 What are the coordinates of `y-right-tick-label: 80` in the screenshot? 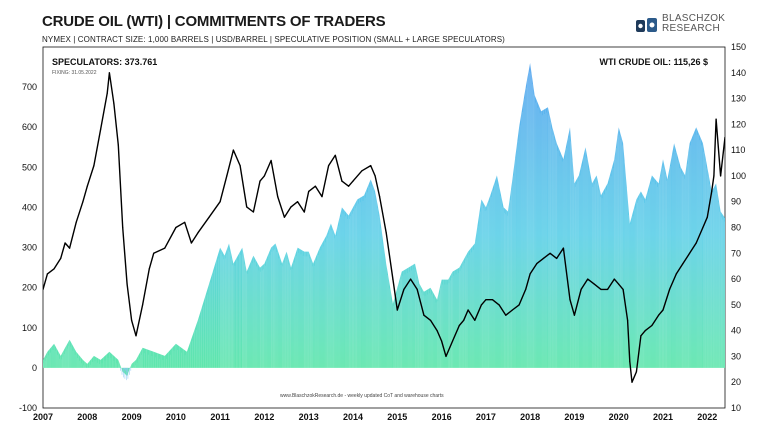 It's located at (736, 228).